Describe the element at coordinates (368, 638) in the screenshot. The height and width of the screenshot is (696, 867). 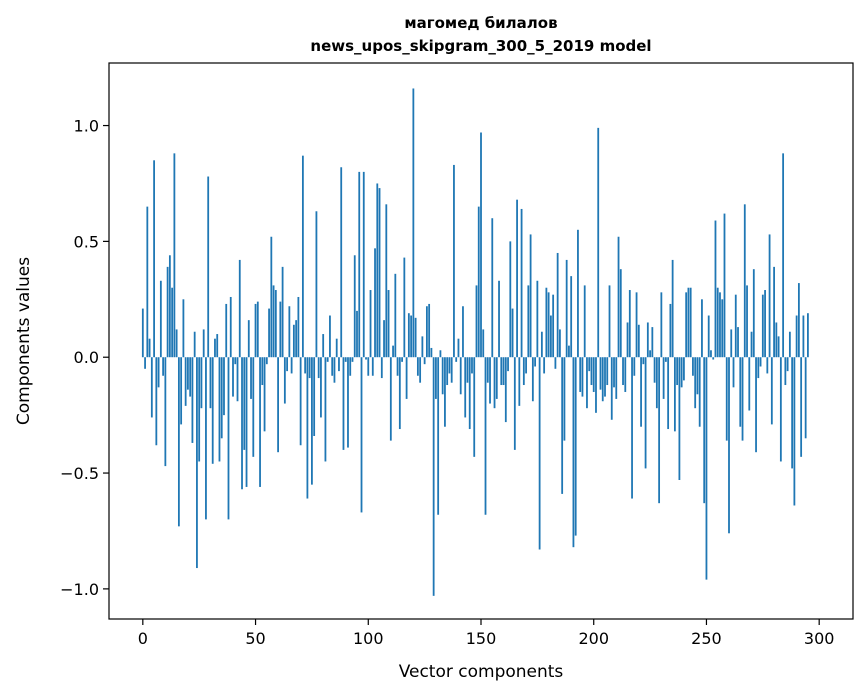
I see `x-tick-label: 100` at that location.